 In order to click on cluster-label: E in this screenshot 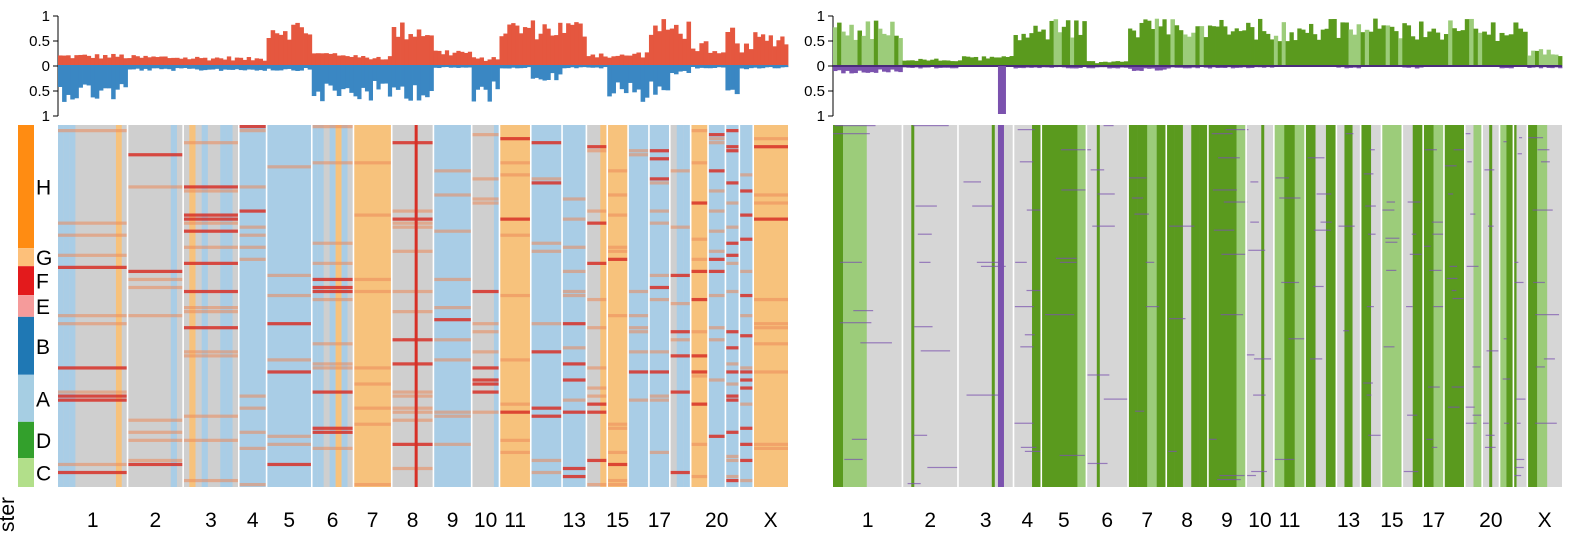, I will do `click(43, 307)`.